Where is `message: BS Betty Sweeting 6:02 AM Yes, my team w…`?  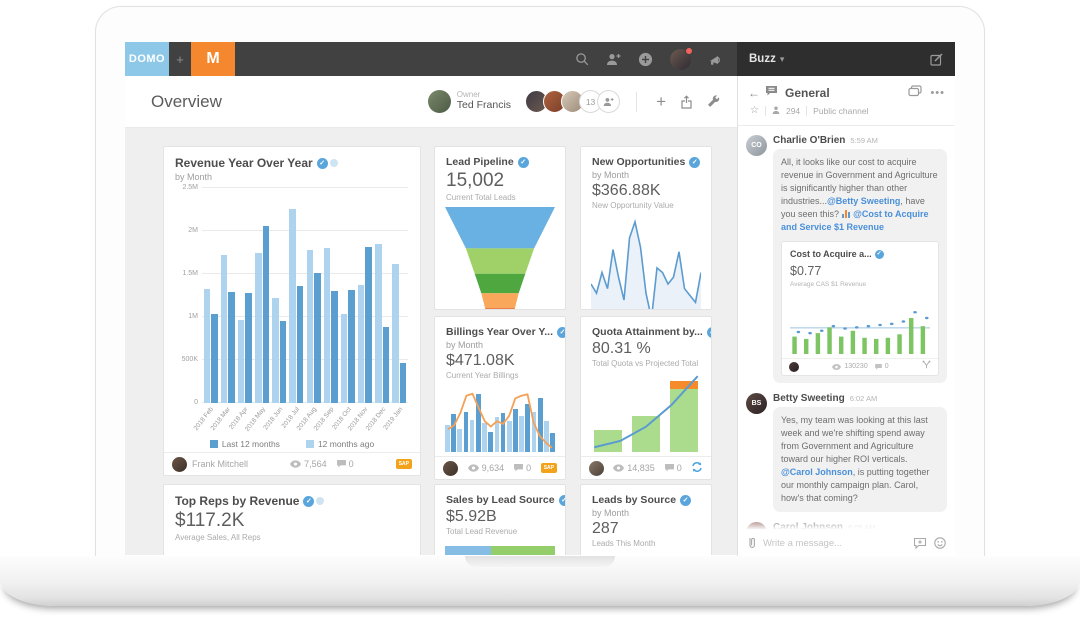
message: BS Betty Sweeting 6:02 AM Yes, my team w… is located at coordinates (846, 452).